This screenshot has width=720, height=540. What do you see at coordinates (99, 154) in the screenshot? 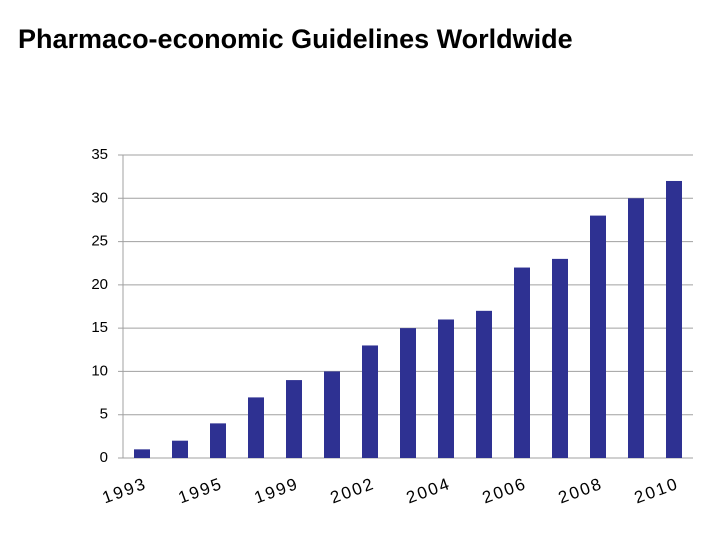
I see `y-tick-label: 35` at bounding box center [99, 154].